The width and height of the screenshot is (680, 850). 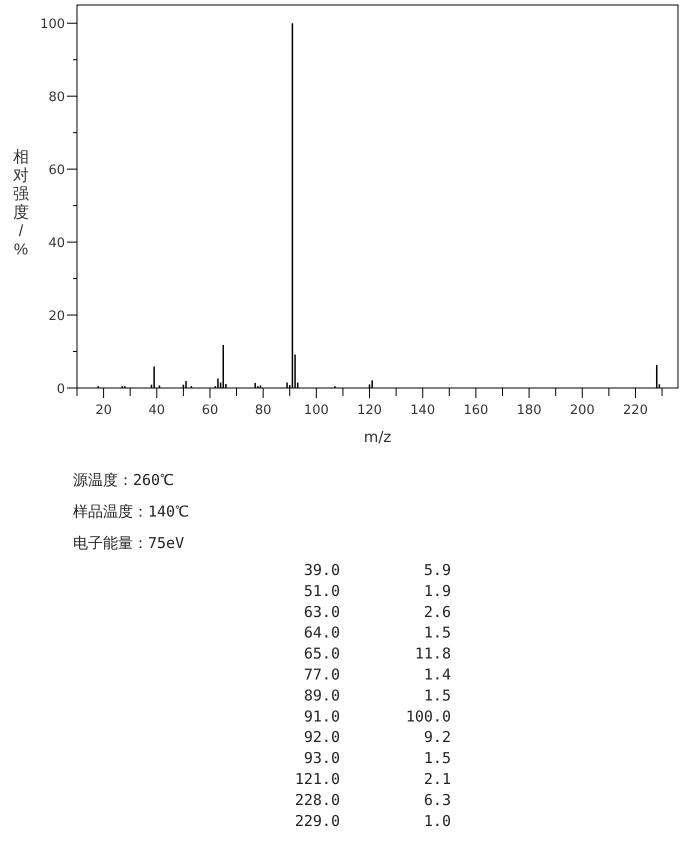 I want to click on text: 2.1, so click(x=437, y=779).